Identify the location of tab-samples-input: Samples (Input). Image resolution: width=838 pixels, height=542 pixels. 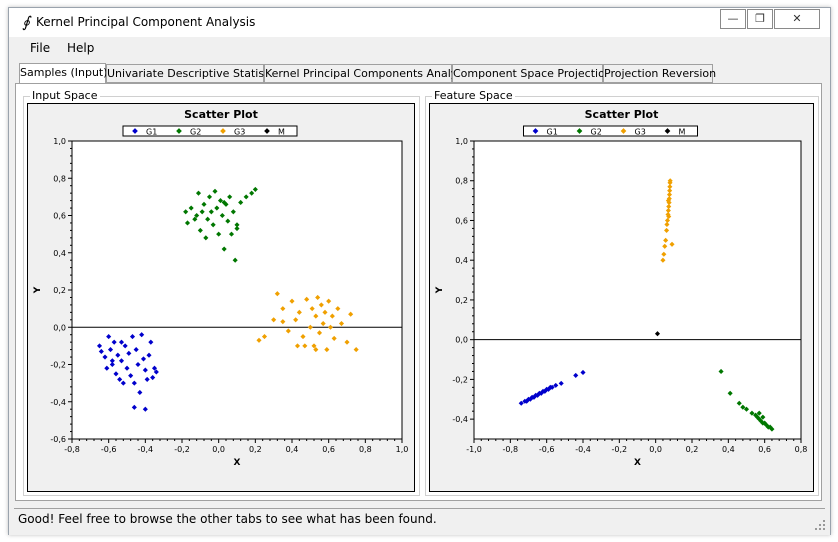
(63, 73).